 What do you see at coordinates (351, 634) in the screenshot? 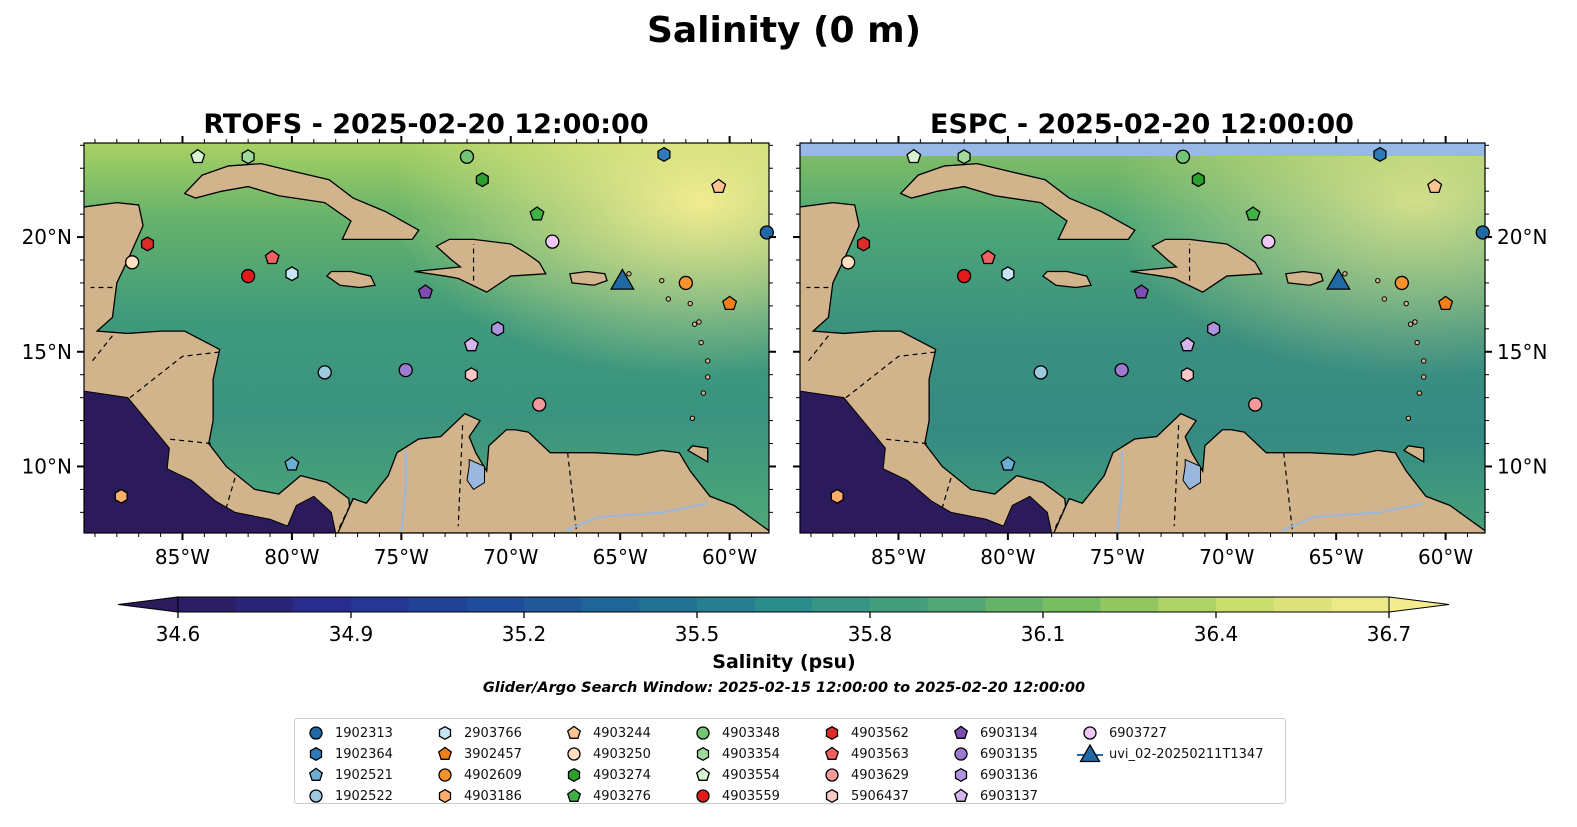
I see `colorbar-tick-label: 34.9` at bounding box center [351, 634].